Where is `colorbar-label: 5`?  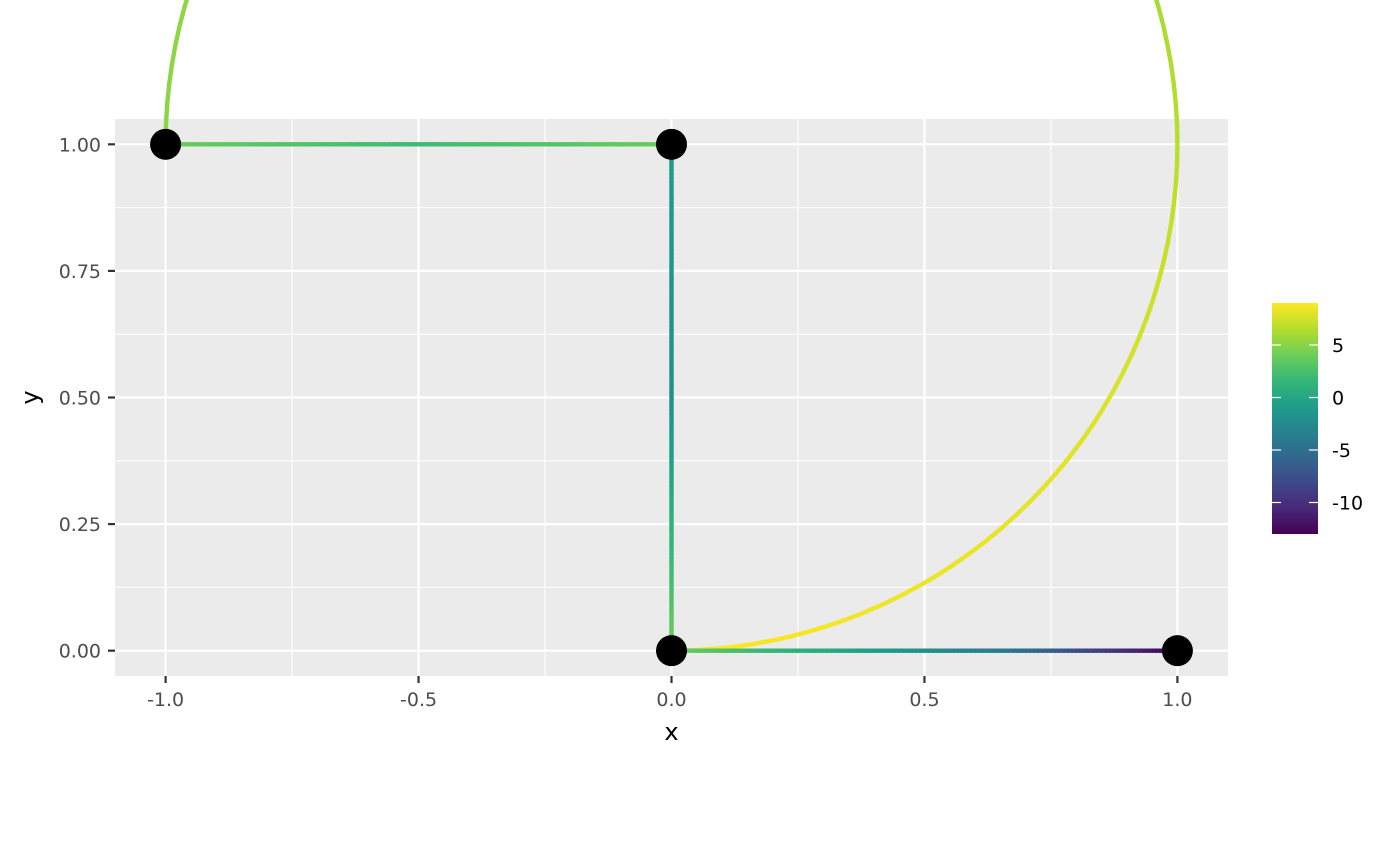 colorbar-label: 5 is located at coordinates (1338, 346).